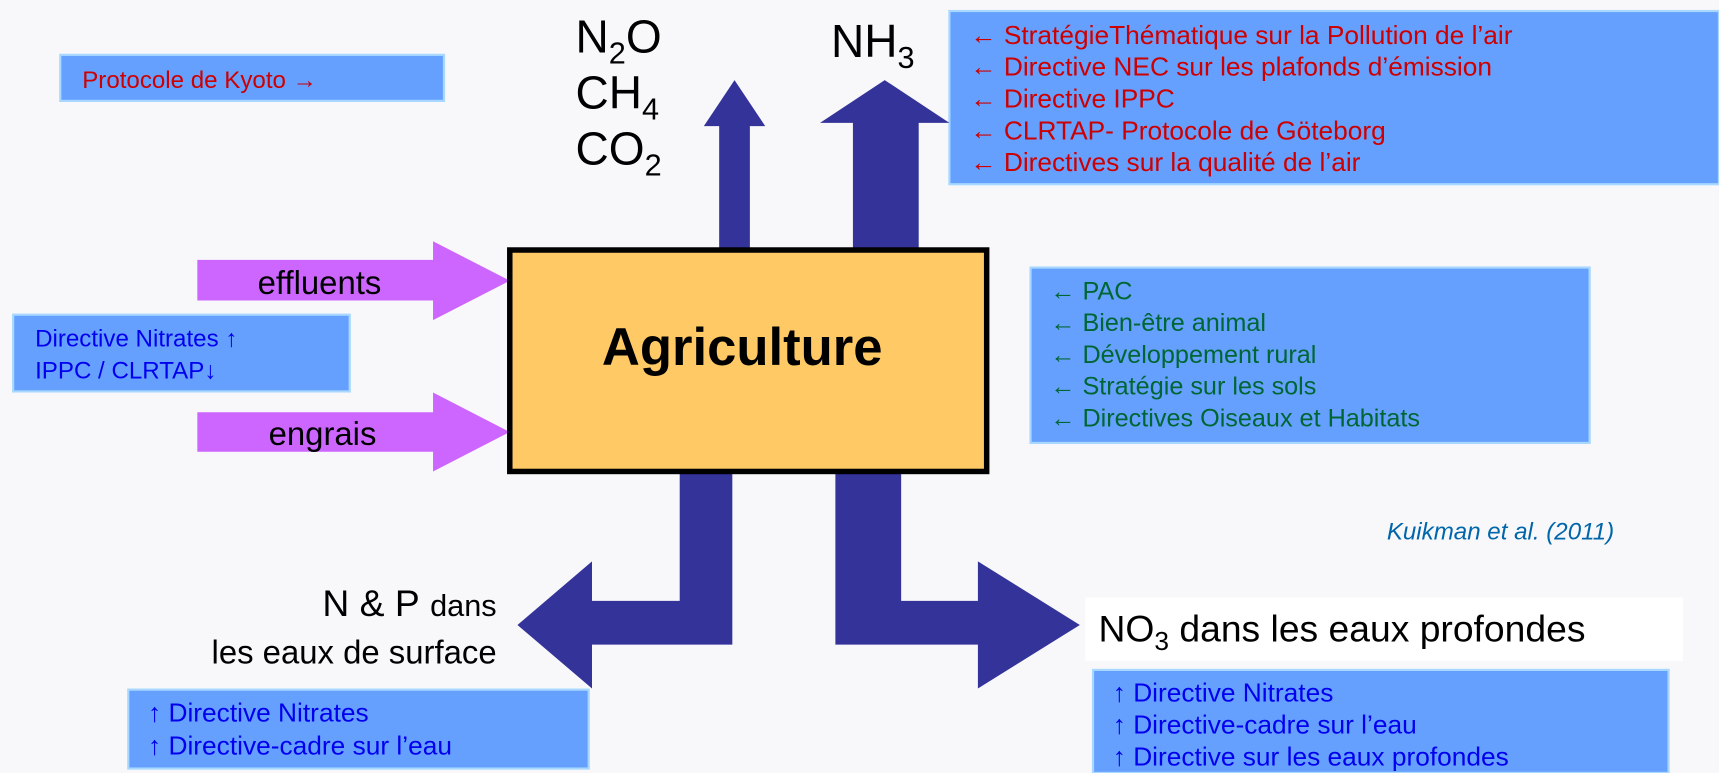 This screenshot has height=773, width=1719. What do you see at coordinates (625, 579) in the screenshot?
I see `surface-arrow` at bounding box center [625, 579].